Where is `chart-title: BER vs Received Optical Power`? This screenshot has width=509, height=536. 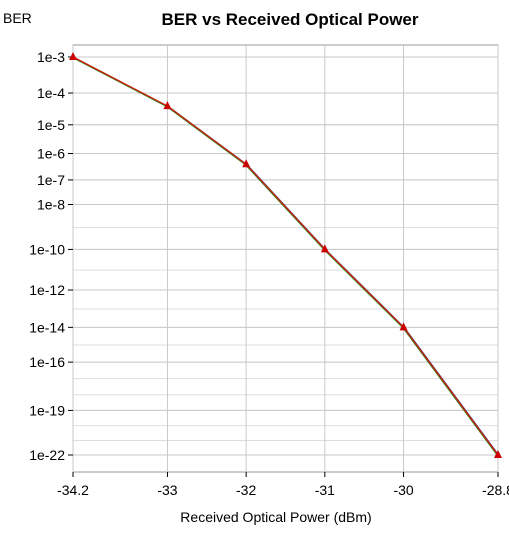
chart-title: BER vs Received Optical Power is located at coordinates (290, 19).